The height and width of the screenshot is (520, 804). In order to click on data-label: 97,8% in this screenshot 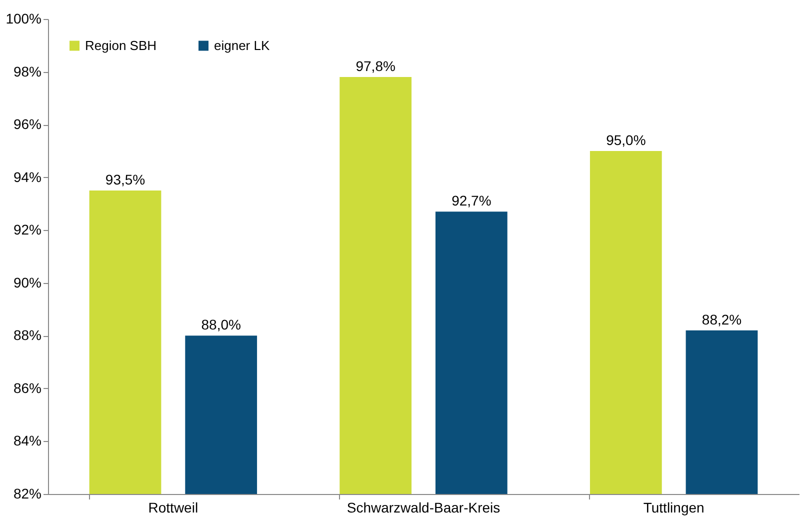, I will do `click(376, 66)`.